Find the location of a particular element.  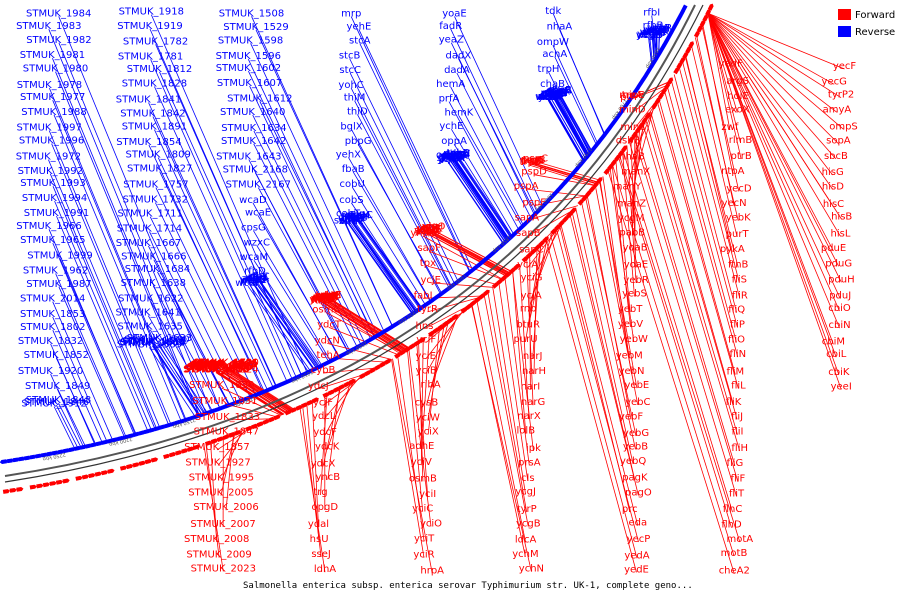

forward-gene-label: trpD is located at coordinates (532, 161).